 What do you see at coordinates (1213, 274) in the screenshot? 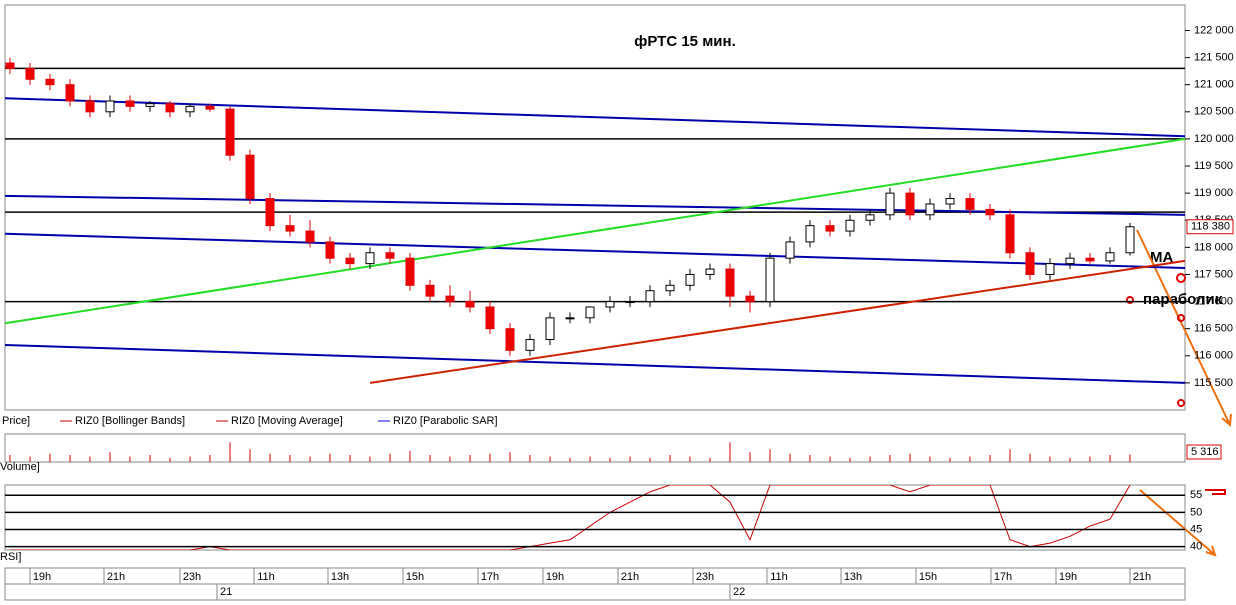
I see `y-tick-label: 117 500` at bounding box center [1213, 274].